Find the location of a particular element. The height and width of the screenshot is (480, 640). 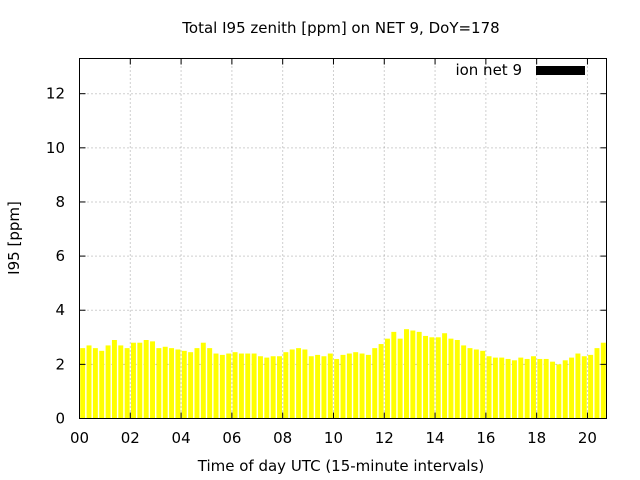

x-tick-label: 04 is located at coordinates (181, 438).